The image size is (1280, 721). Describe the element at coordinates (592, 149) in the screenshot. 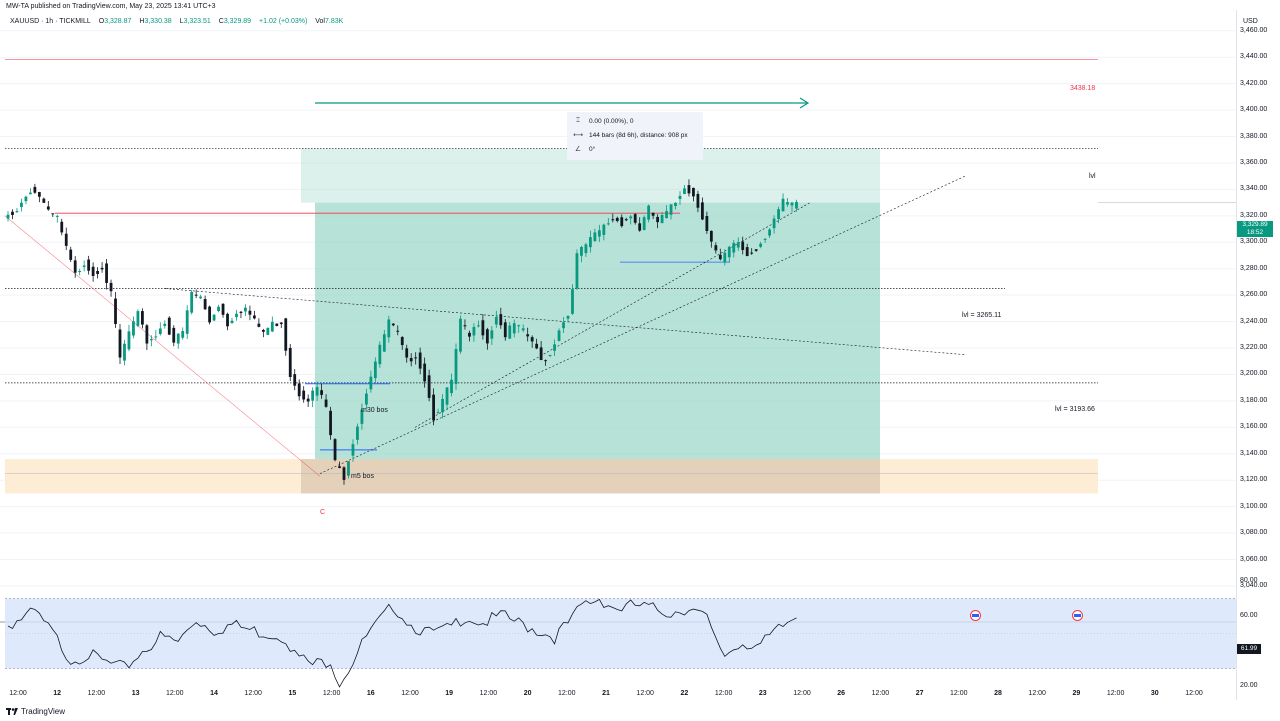

I see `measure-angle: 0°` at that location.